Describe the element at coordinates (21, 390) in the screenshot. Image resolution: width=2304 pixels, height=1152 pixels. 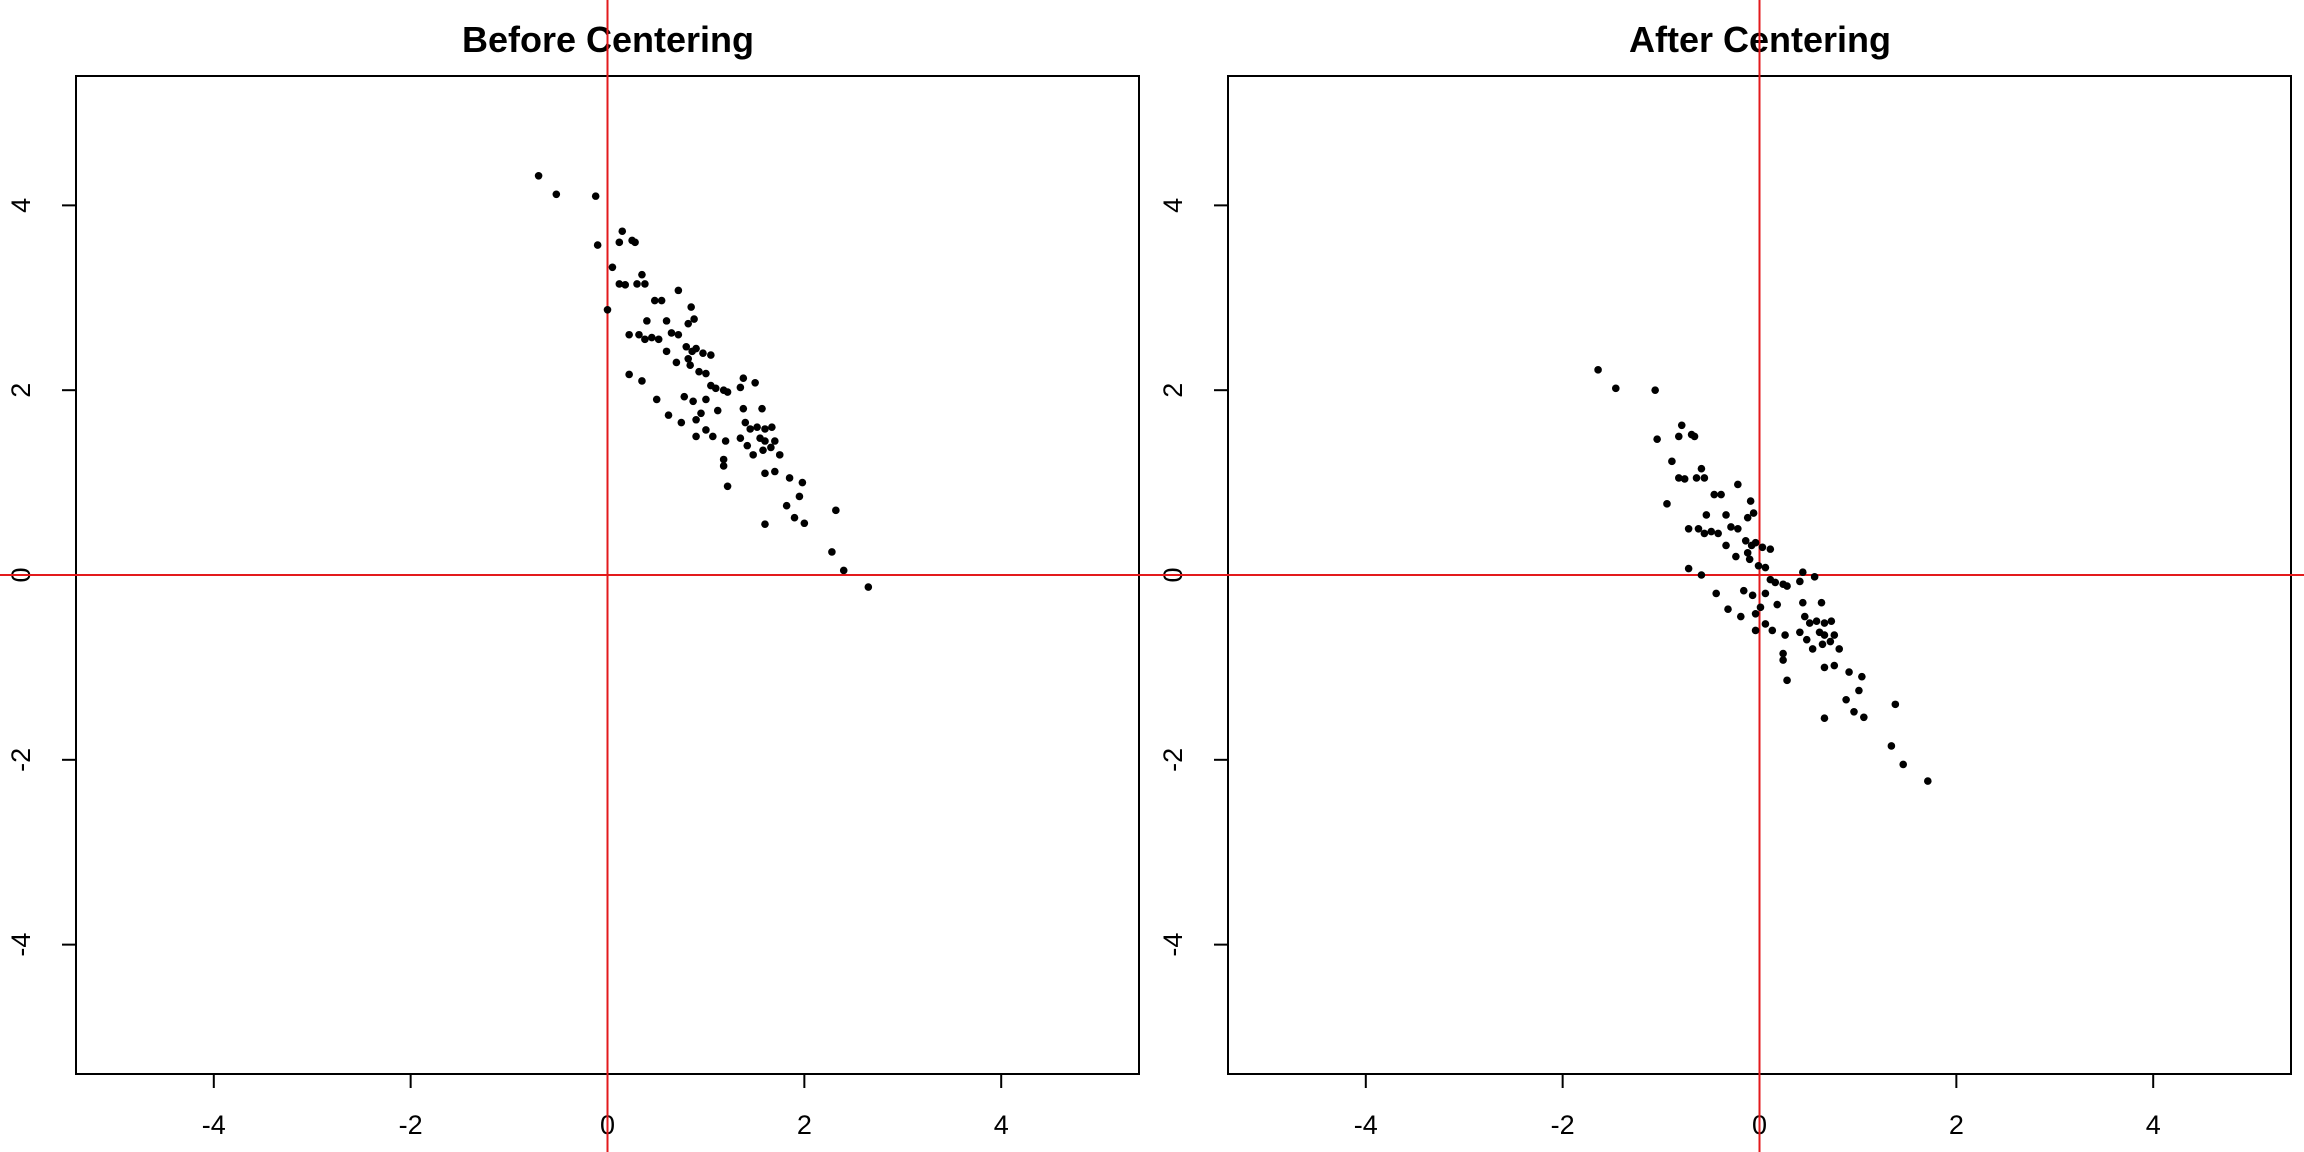
I see `y-tick-label: 2` at that location.